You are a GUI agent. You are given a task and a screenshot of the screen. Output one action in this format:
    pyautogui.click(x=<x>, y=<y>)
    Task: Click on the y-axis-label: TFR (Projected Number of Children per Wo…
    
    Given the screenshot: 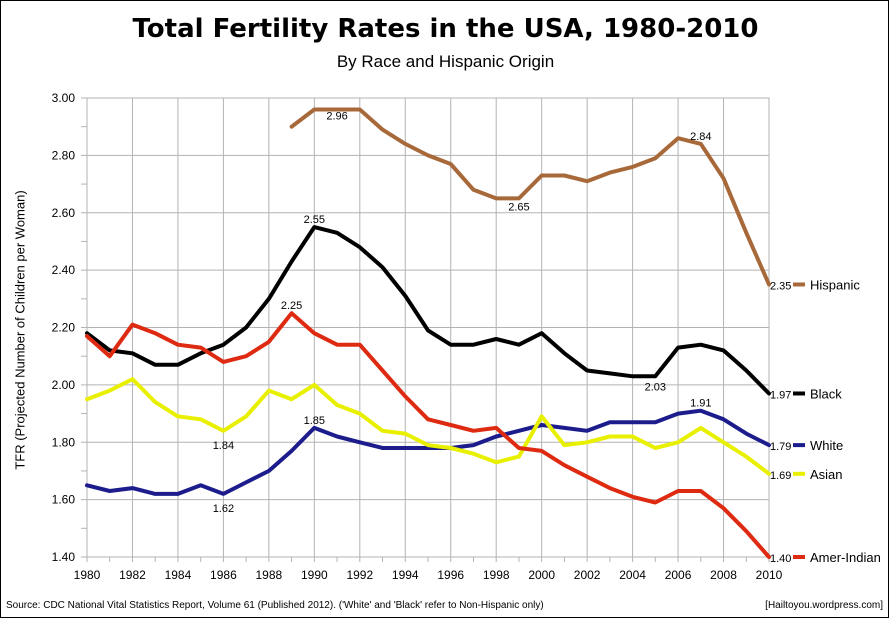 What is the action you would take?
    pyautogui.click(x=20, y=330)
    